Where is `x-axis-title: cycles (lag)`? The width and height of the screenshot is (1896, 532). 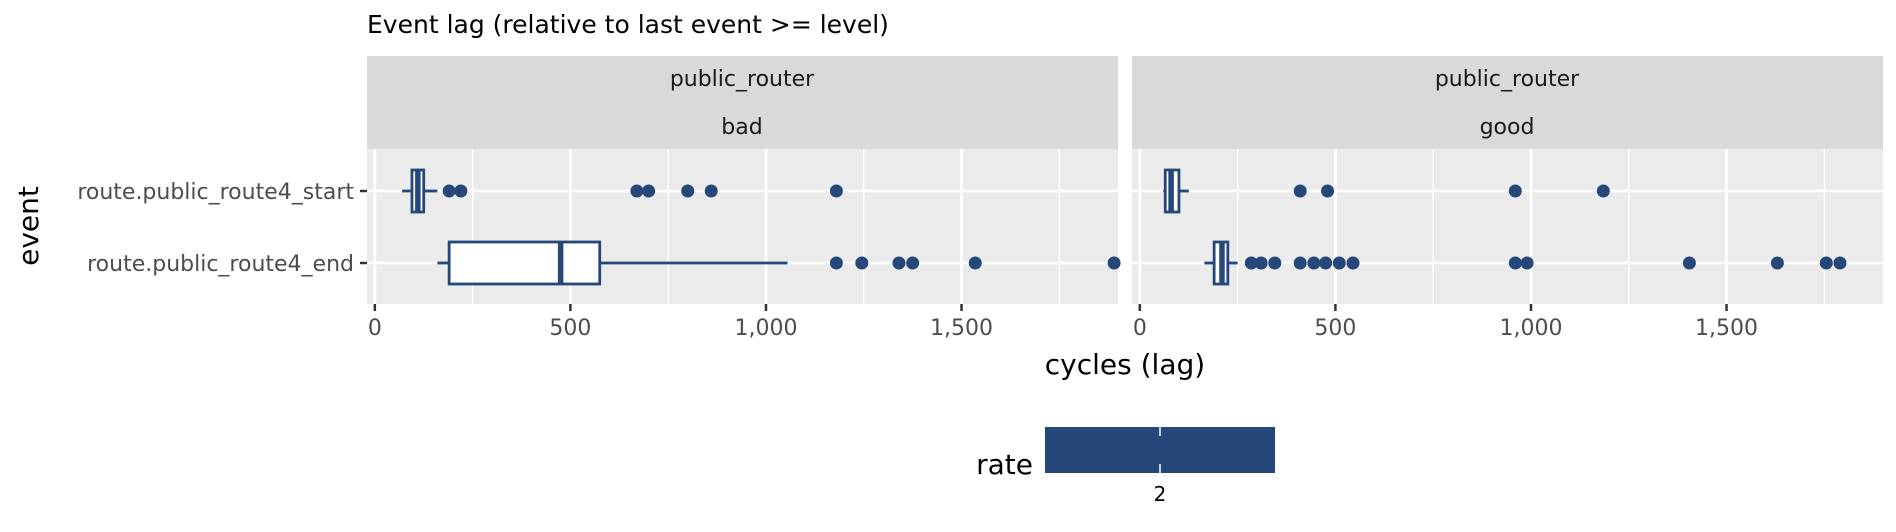
x-axis-title: cycles (lag) is located at coordinates (1125, 364).